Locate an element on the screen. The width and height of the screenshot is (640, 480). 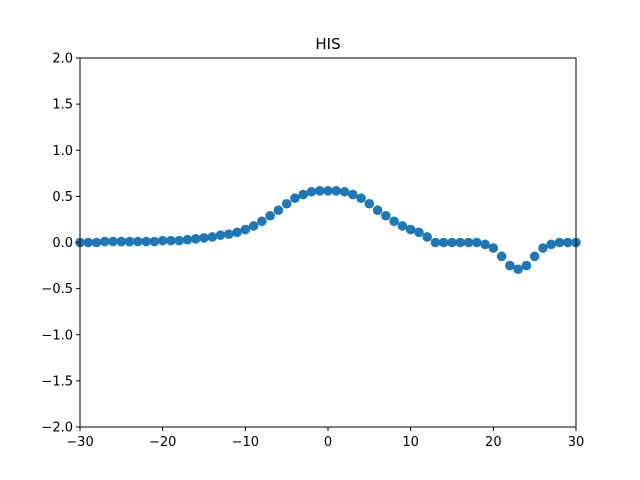
x-tick-label: 10 is located at coordinates (410, 442).